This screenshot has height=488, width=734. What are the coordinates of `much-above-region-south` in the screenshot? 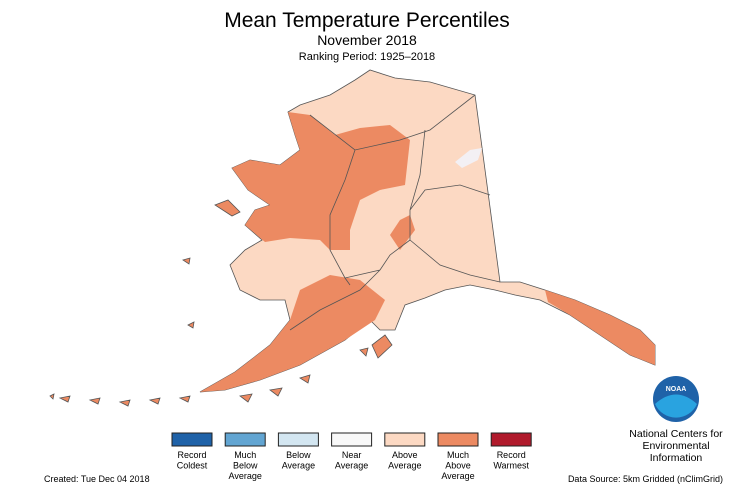 It's located at (292, 333).